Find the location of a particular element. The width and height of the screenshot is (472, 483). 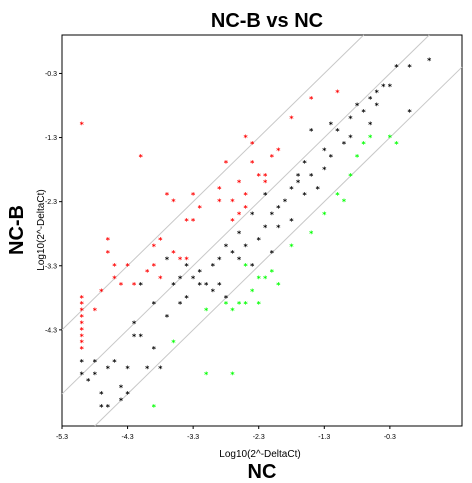

y-axis-ticks: -0.3 -1.3 -2.3 -3.3 -4.3 is located at coordinates (53, 202).